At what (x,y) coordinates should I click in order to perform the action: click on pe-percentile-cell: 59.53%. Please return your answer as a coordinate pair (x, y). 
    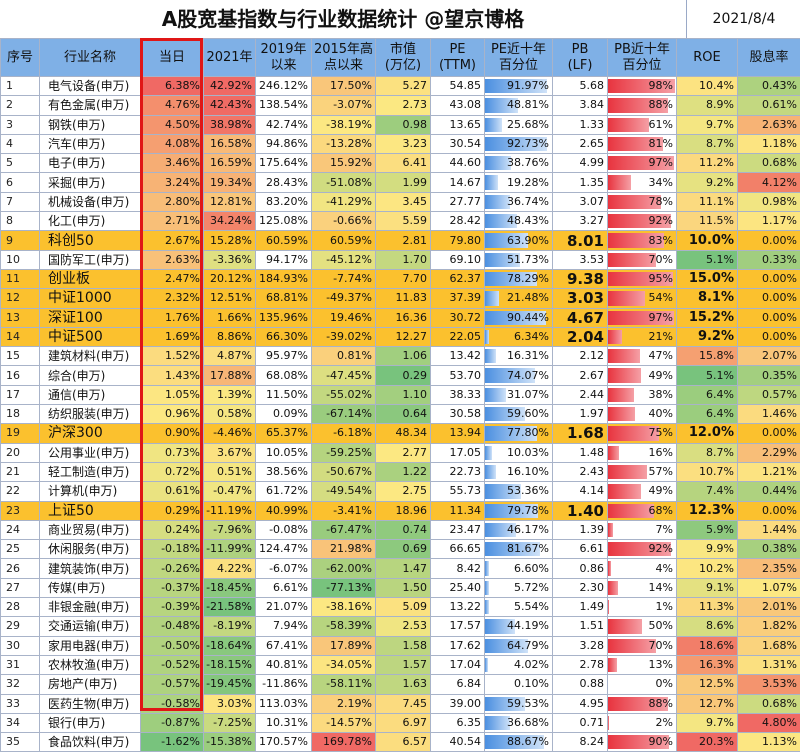
    Looking at the image, I should click on (519, 703).